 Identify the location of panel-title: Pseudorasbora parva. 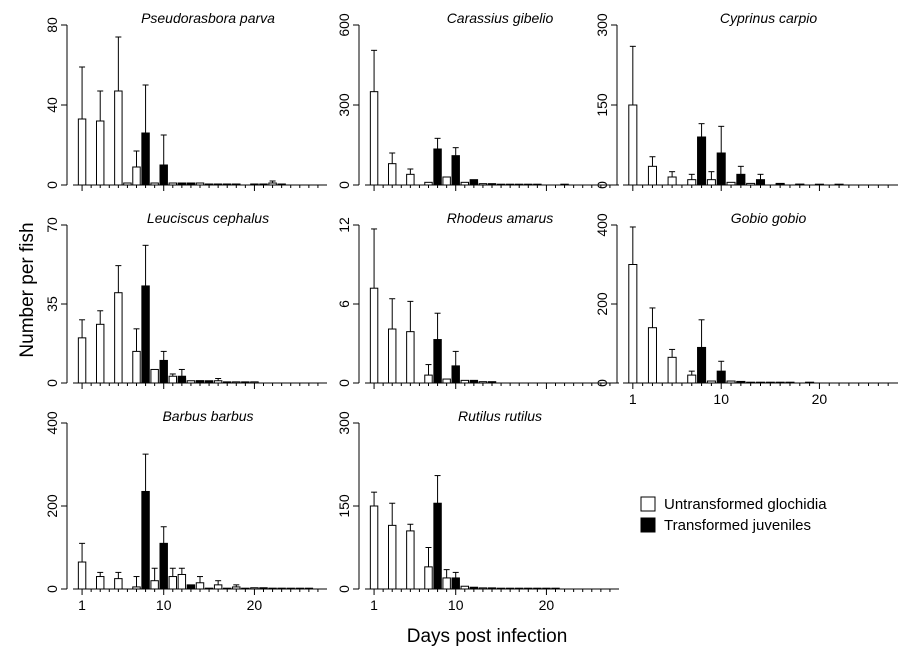
(208, 18).